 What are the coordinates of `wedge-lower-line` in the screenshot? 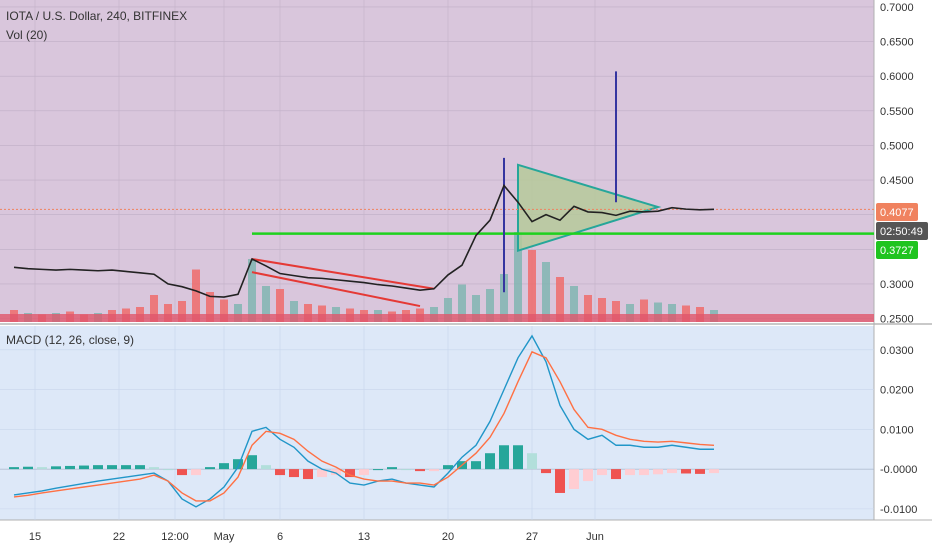 It's located at (336, 289).